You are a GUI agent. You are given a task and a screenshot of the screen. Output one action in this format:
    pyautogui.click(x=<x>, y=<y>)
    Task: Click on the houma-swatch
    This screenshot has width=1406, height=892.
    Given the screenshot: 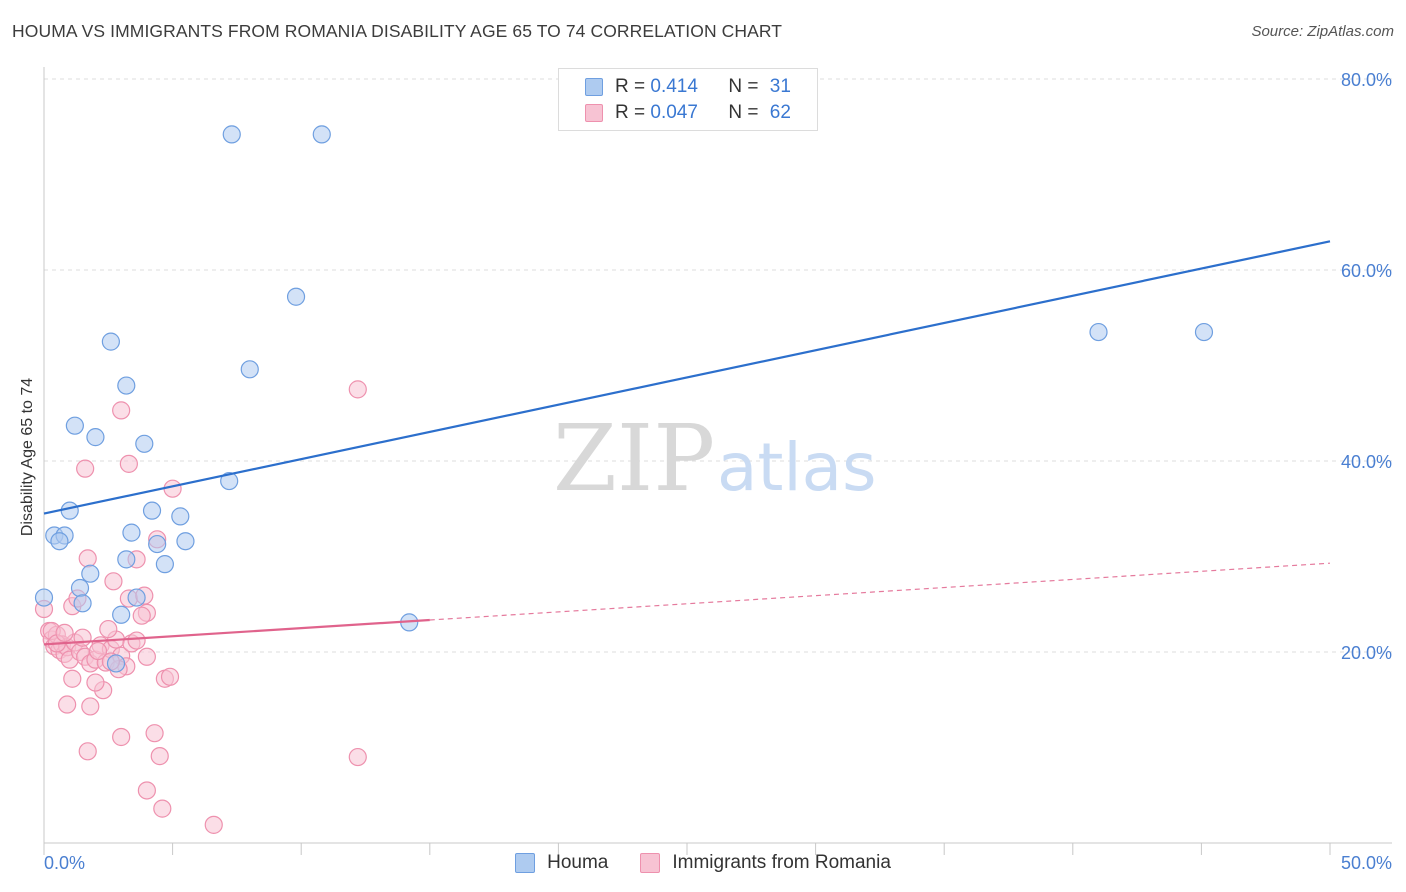 What is the action you would take?
    pyautogui.click(x=594, y=87)
    